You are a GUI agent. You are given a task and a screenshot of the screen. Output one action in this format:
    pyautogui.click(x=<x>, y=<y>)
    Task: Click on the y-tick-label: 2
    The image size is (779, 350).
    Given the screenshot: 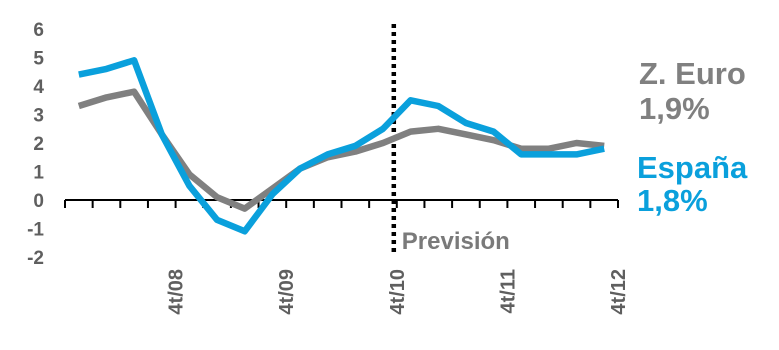 What is the action you would take?
    pyautogui.click(x=38, y=144)
    